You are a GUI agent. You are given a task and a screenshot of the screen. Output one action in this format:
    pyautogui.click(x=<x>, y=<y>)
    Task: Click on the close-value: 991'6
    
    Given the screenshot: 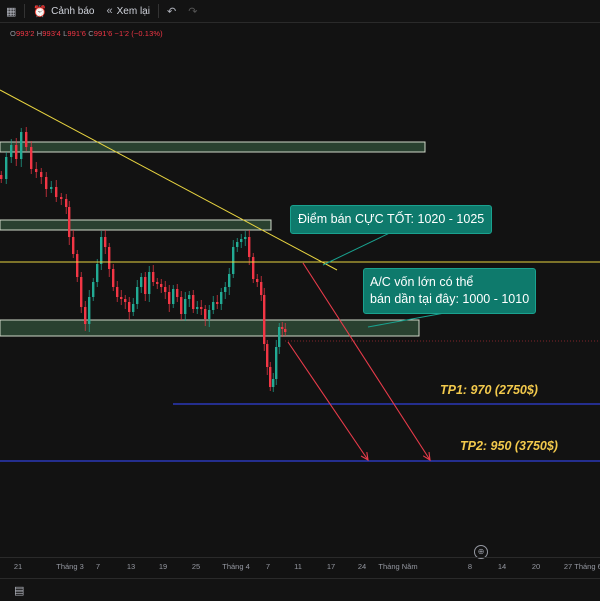 What is the action you would take?
    pyautogui.click(x=103, y=33)
    